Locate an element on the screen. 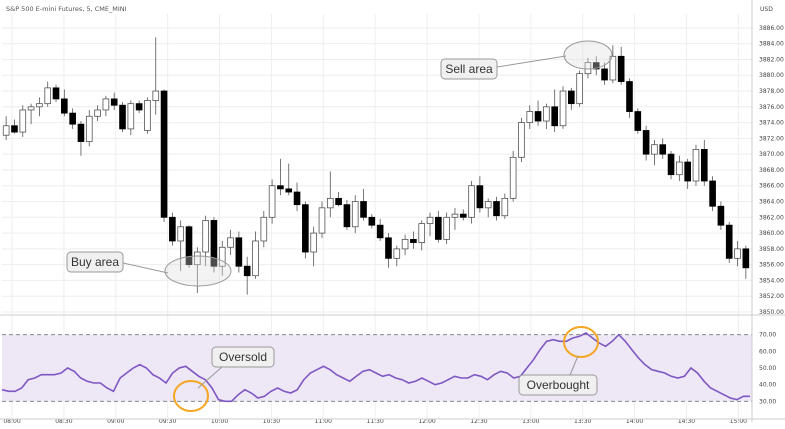 The height and width of the screenshot is (429, 785). callout-oversold: Oversold is located at coordinates (224, 379).